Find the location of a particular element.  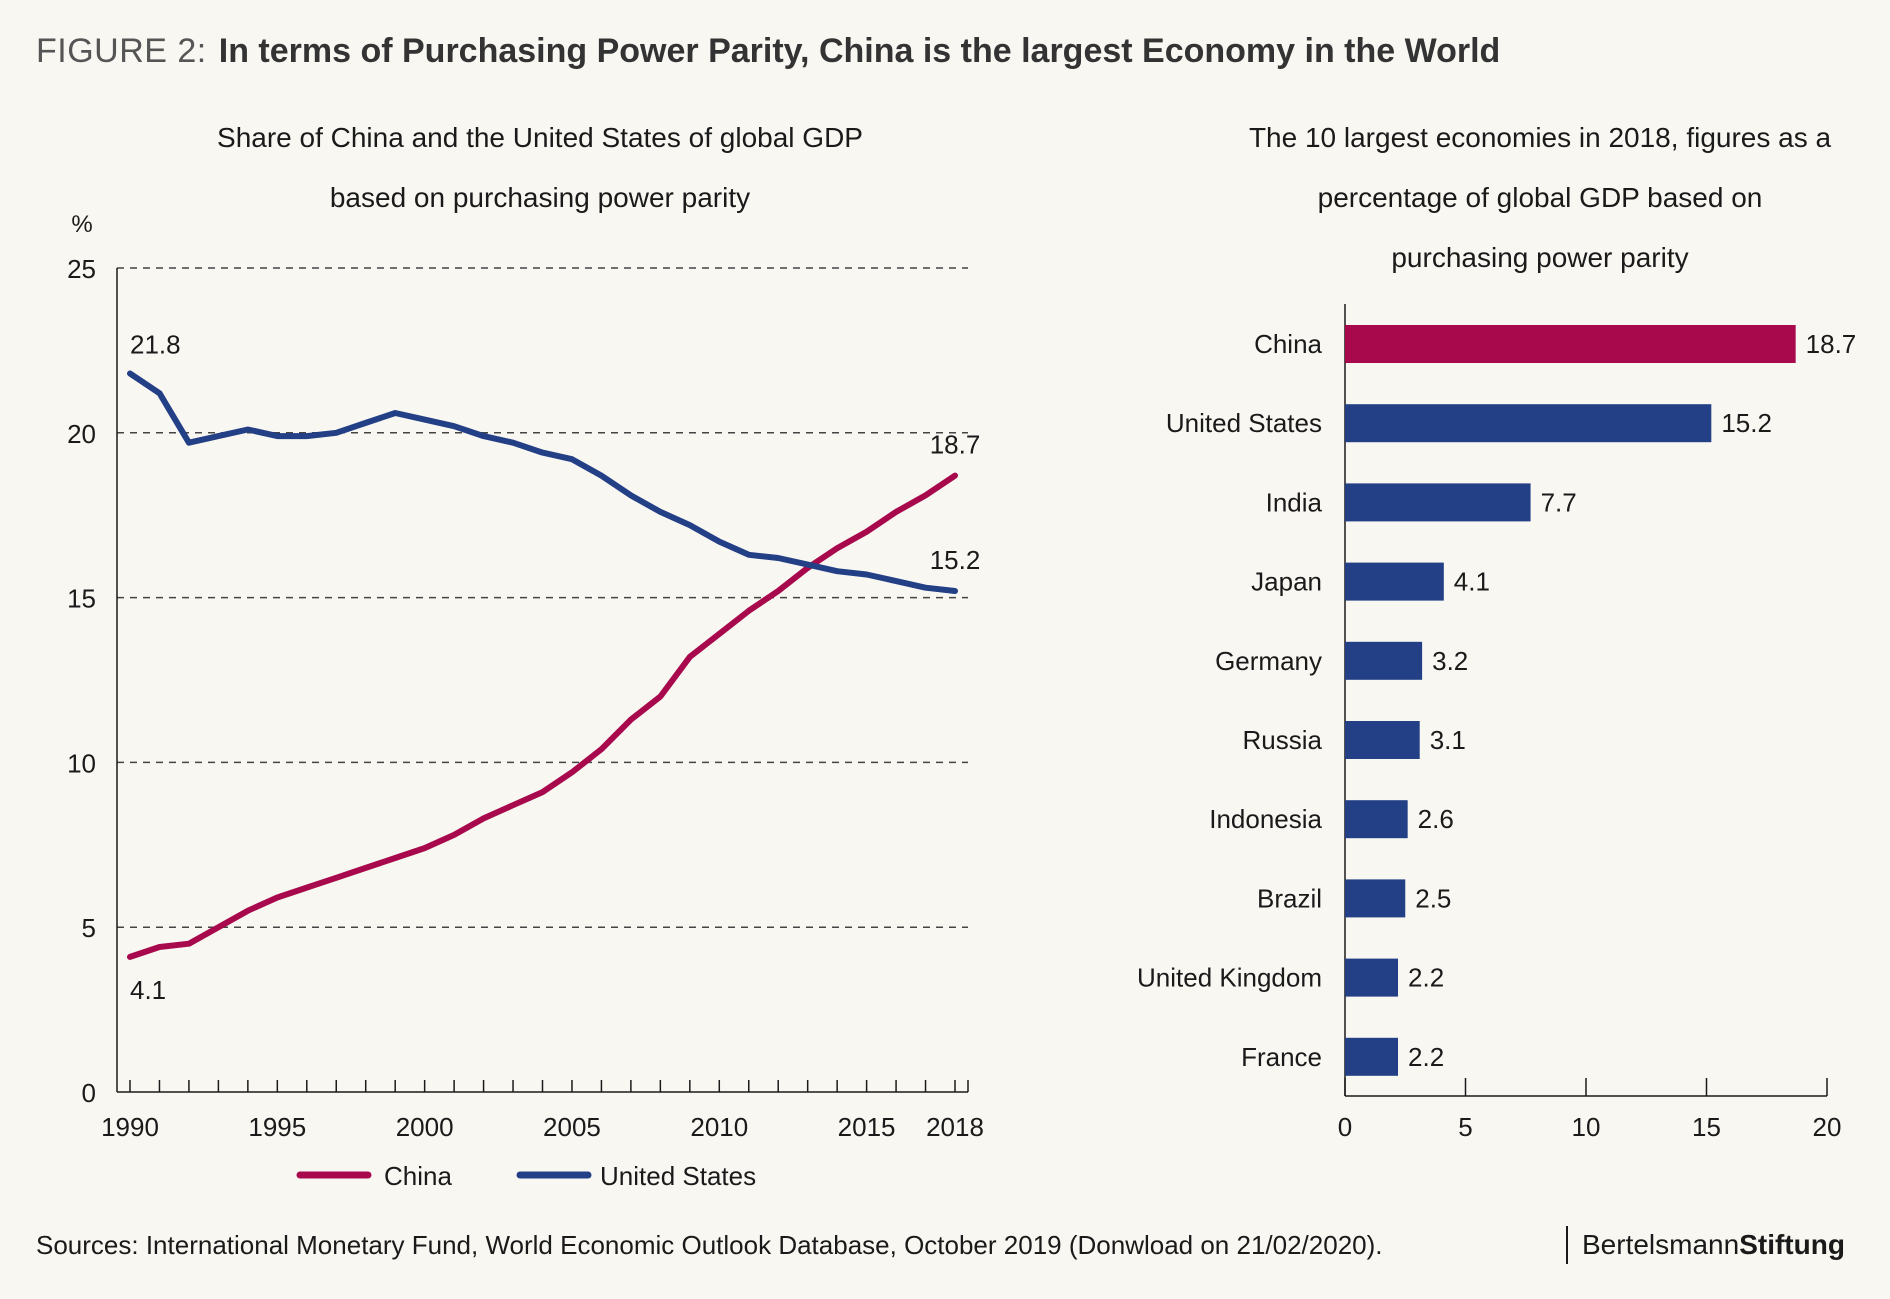

bar-x-tick-label-0: 0 is located at coordinates (1345, 1127).